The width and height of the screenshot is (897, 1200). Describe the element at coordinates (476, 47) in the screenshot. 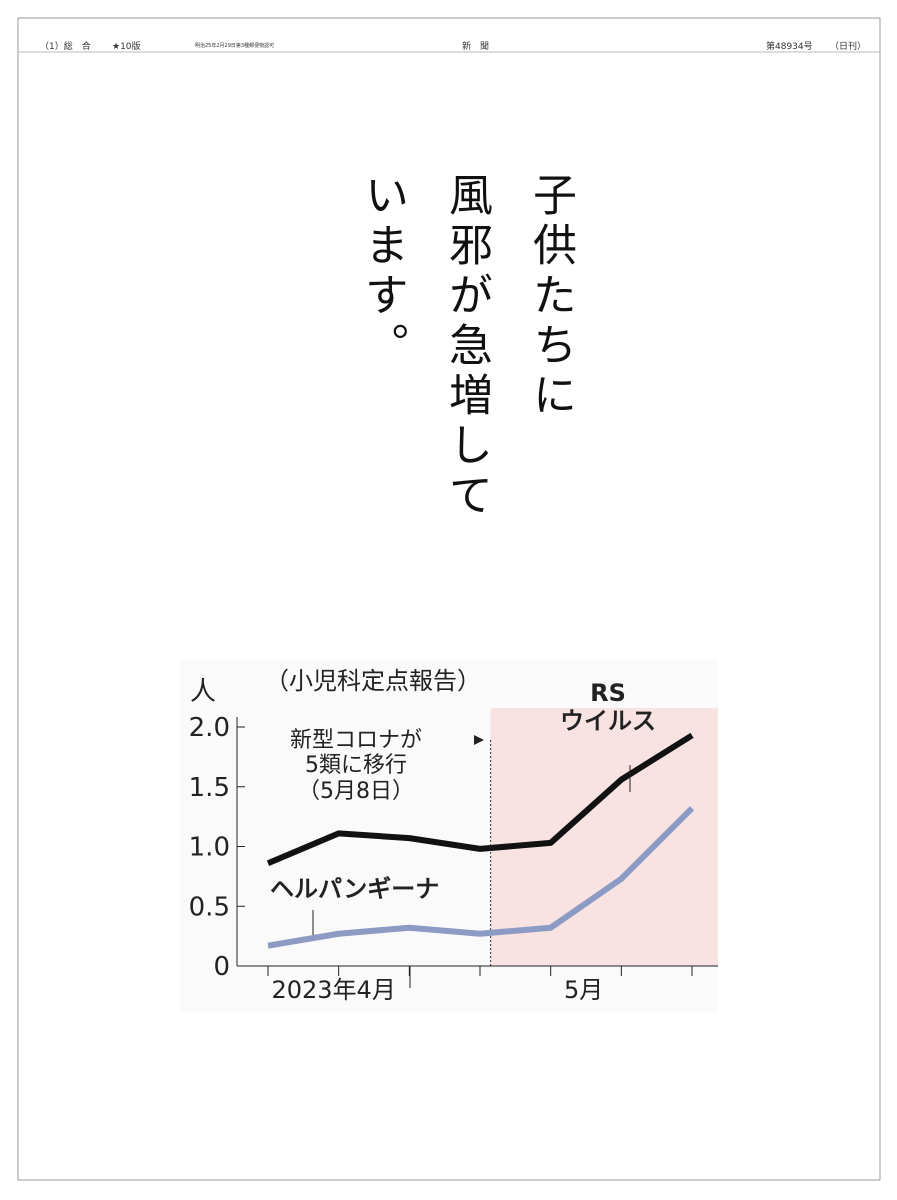

I see `masthead: 新 聞` at that location.